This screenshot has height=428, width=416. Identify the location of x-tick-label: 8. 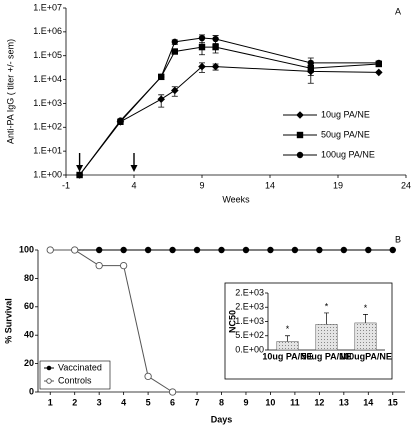
(221, 402).